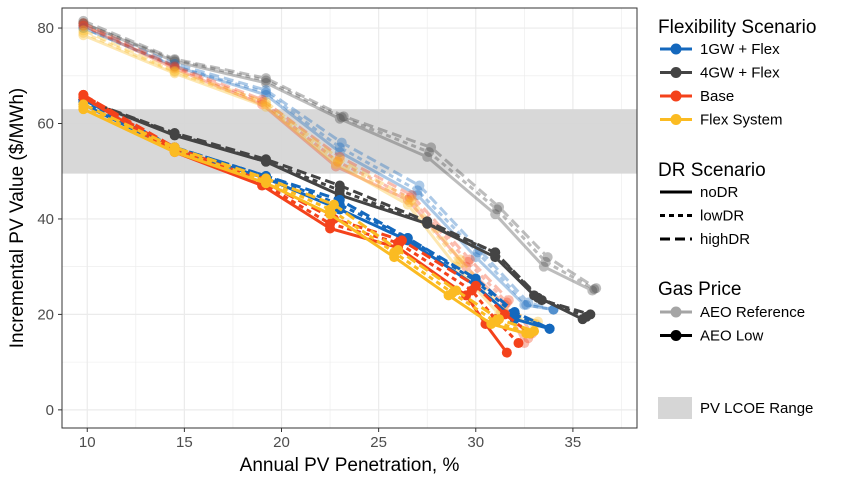 Image resolution: width=848 pixels, height=478 pixels. I want to click on x-tick-label: 25, so click(378, 442).